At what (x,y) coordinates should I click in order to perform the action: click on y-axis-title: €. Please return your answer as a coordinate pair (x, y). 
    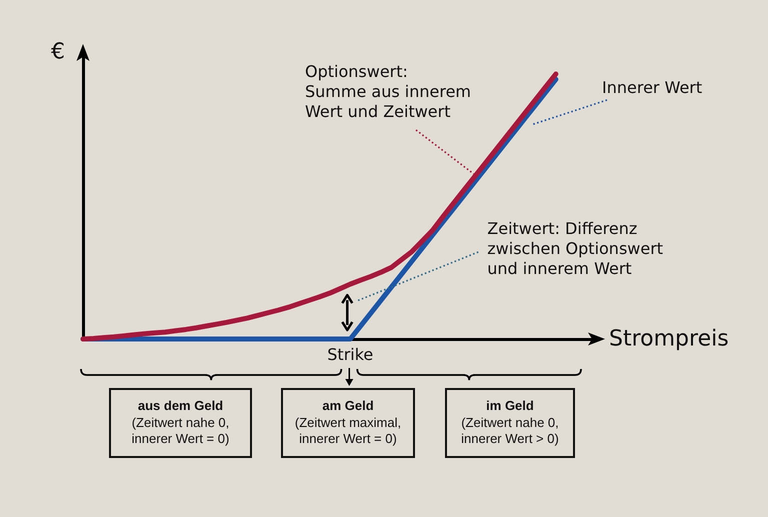
    Looking at the image, I should click on (58, 52).